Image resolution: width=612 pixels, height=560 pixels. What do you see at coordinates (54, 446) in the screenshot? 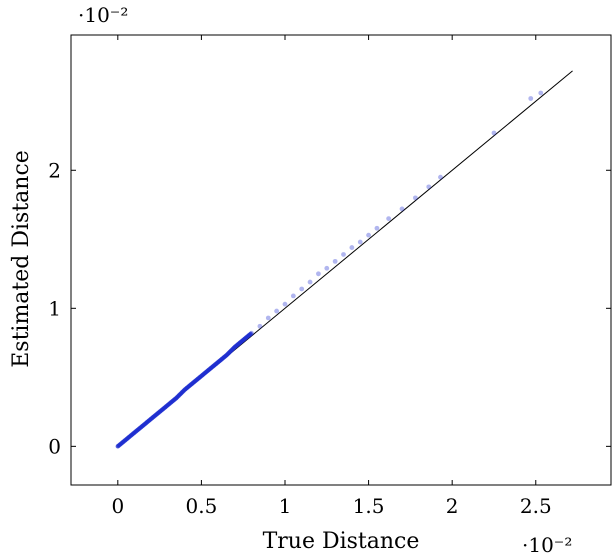
I see `y-tick-label: 0` at bounding box center [54, 446].